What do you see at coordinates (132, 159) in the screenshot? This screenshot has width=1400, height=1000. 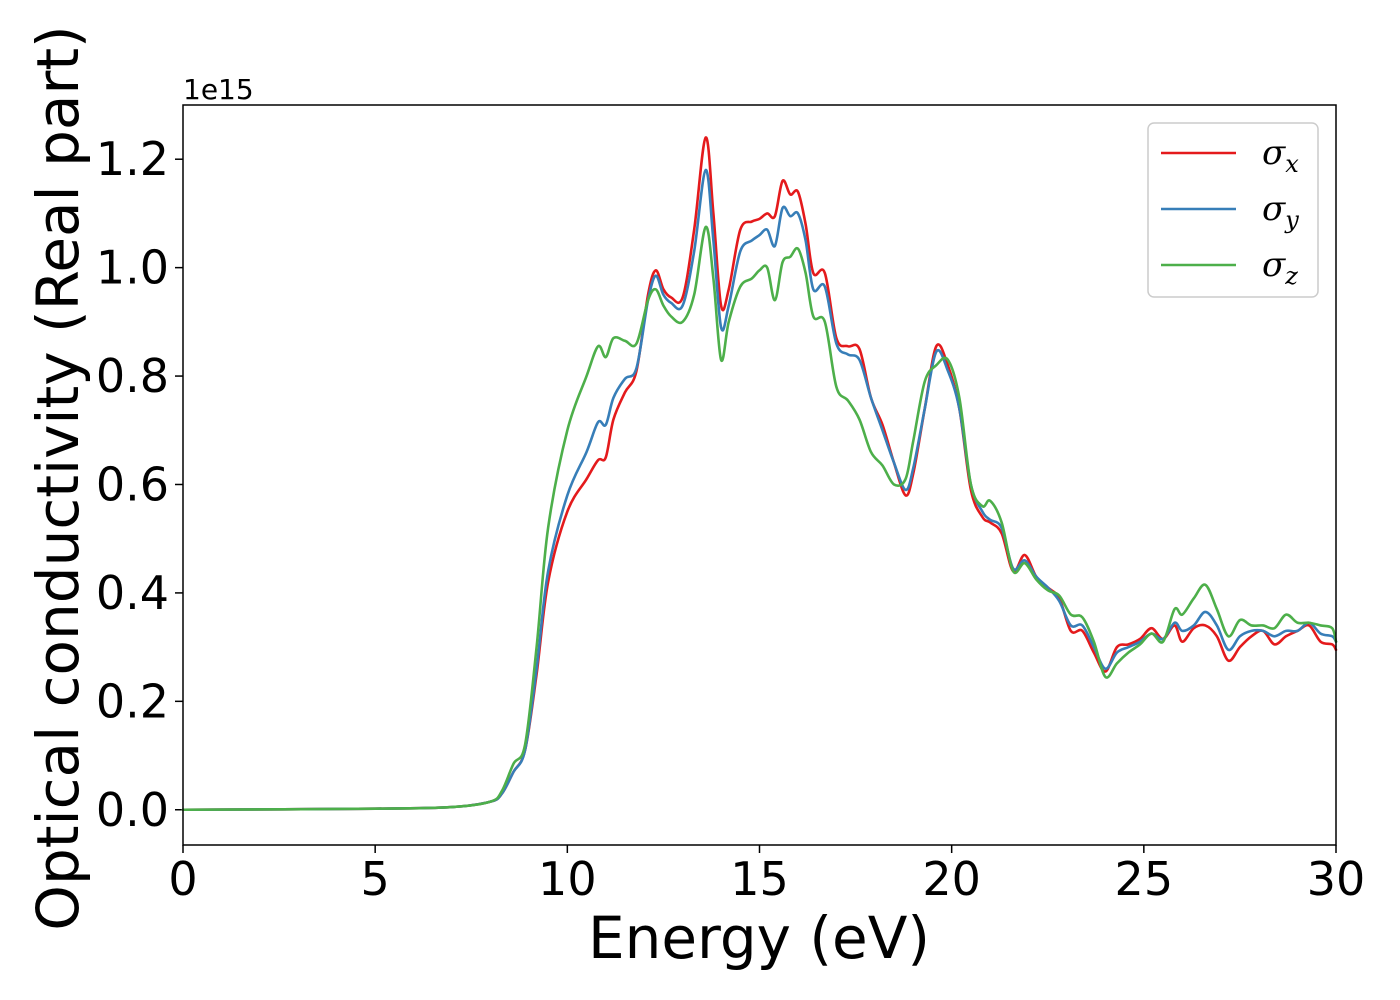 I see `y-tick-label: 1.2` at bounding box center [132, 159].